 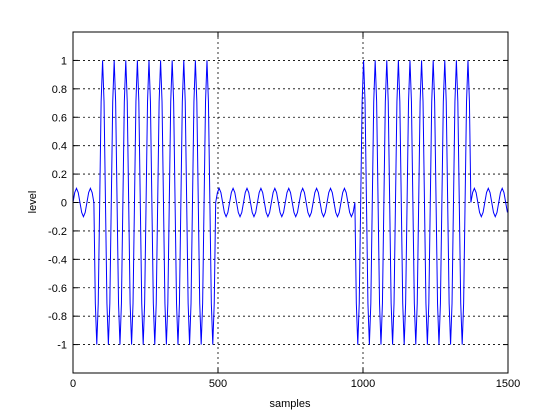 What do you see at coordinates (73, 384) in the screenshot?
I see `x-tick-label: 0` at bounding box center [73, 384].